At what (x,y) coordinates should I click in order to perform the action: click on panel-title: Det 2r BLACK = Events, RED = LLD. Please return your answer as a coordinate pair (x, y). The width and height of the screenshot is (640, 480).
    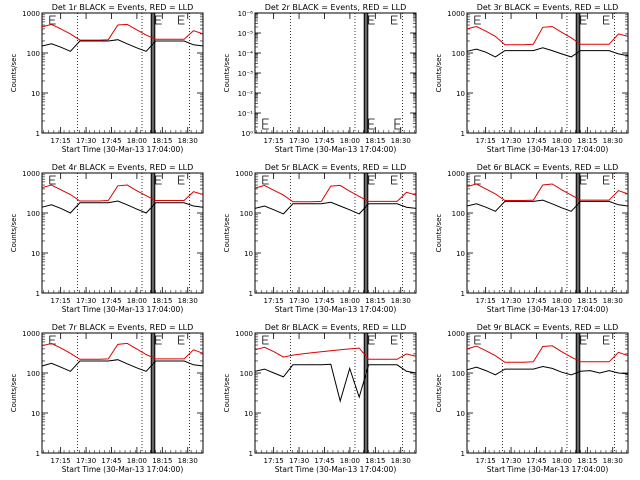
    Looking at the image, I should click on (336, 7).